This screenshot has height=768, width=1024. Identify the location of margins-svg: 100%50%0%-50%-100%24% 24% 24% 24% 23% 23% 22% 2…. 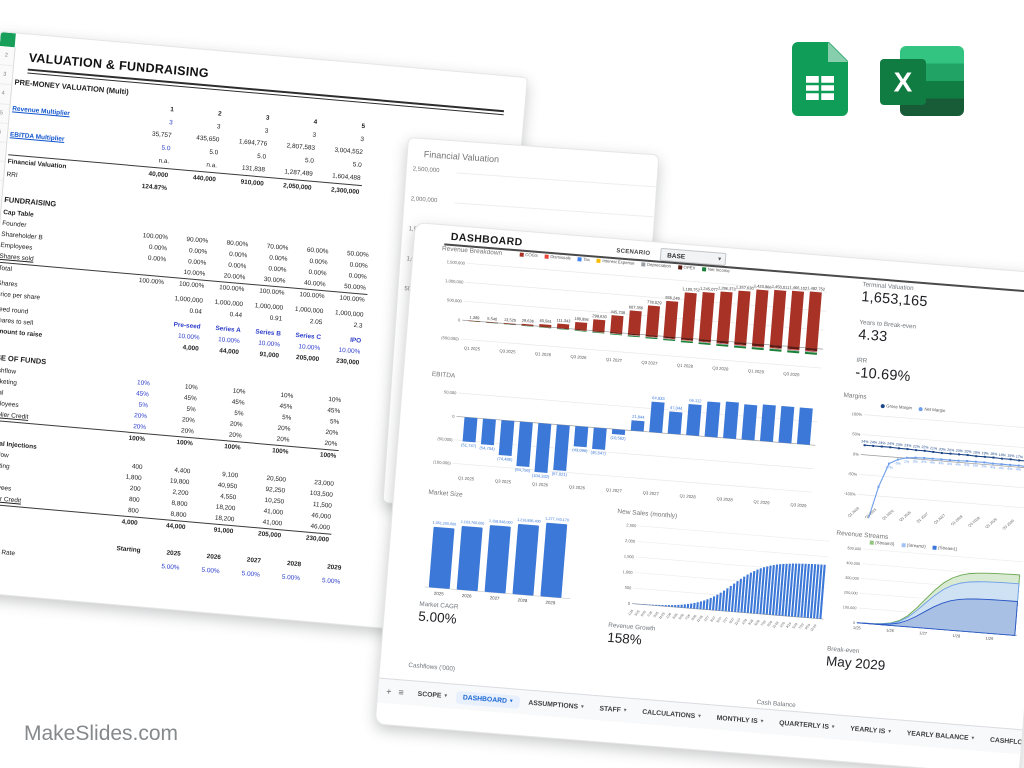
(934, 471).